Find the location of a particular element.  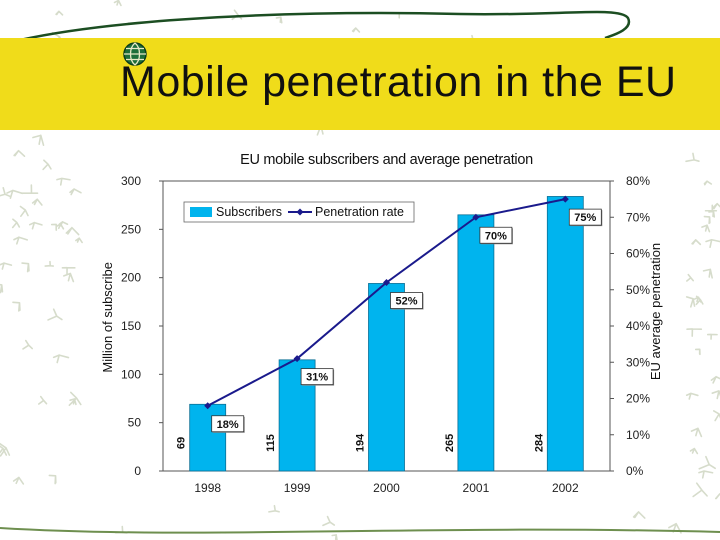

y2-tick-label: 0% is located at coordinates (635, 471).